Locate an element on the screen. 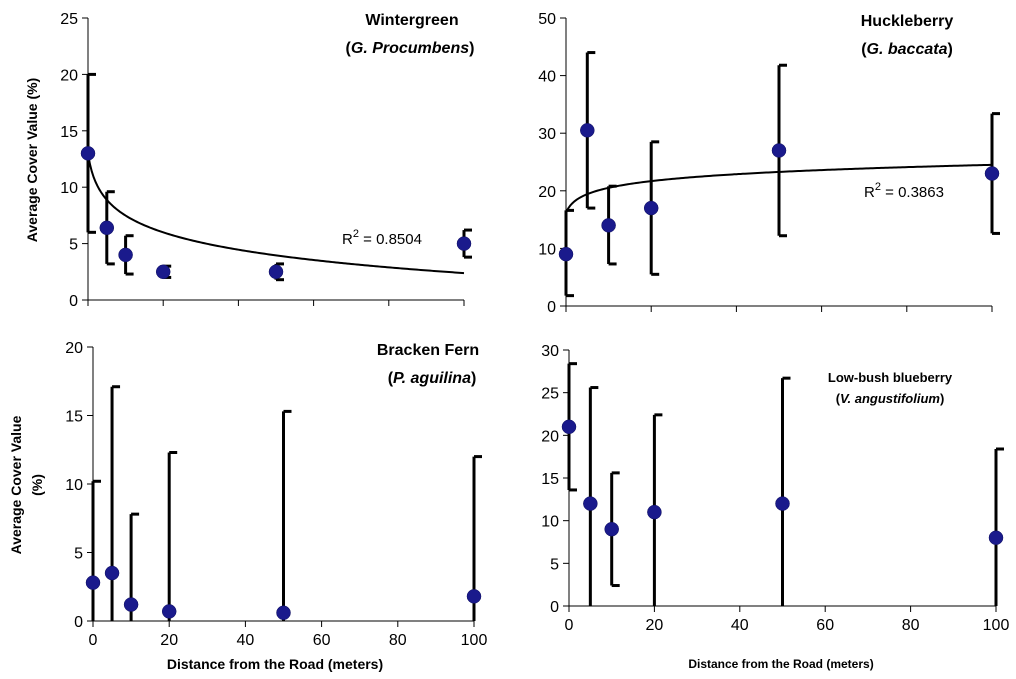  p4-xtick-label: 80 is located at coordinates (911, 625).